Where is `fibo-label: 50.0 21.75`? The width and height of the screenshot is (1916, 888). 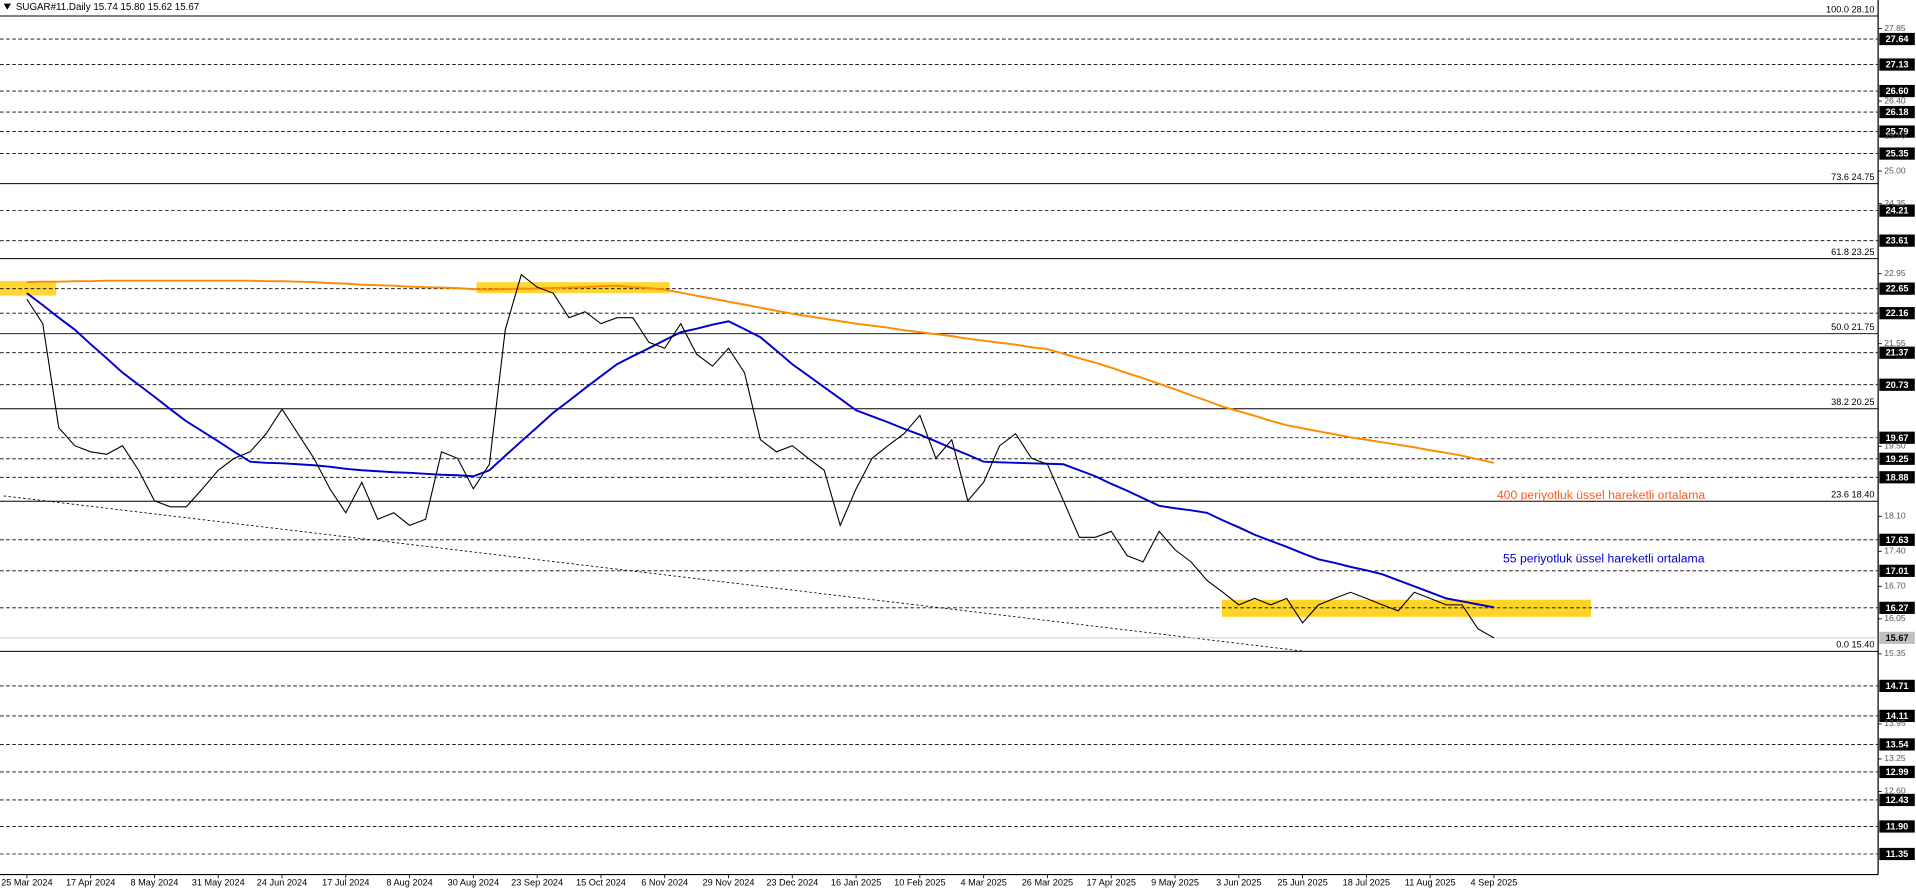 fibo-label: 50.0 21.75 is located at coordinates (1852, 327).